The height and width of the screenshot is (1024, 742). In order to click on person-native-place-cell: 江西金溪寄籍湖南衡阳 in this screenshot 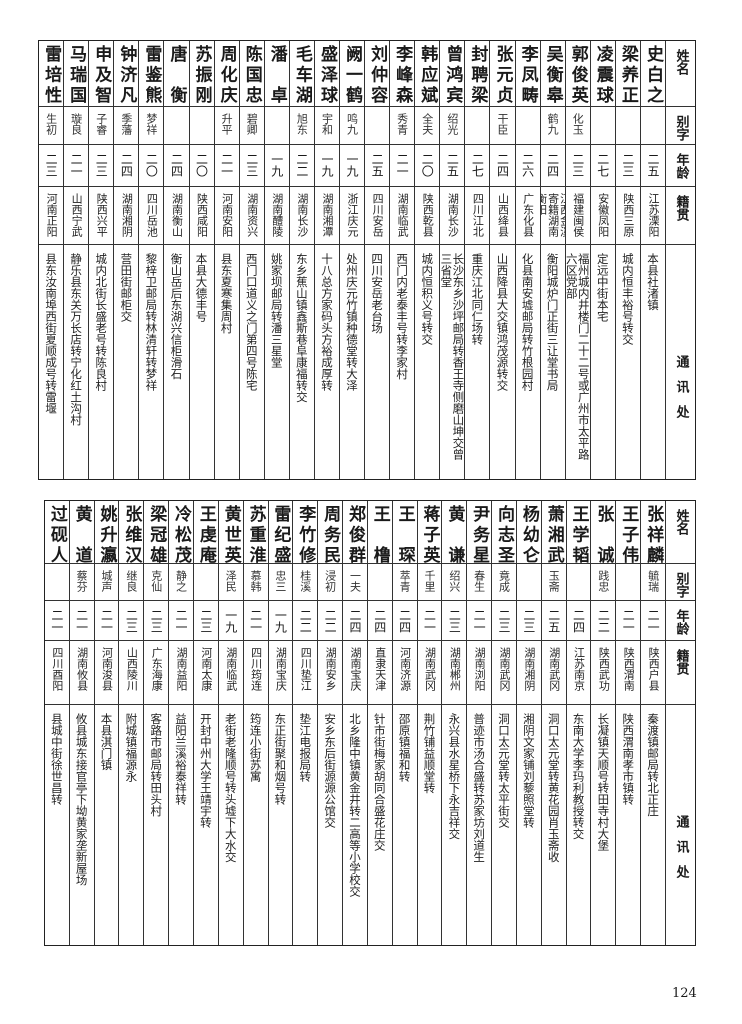, I will do `click(552, 216)`.